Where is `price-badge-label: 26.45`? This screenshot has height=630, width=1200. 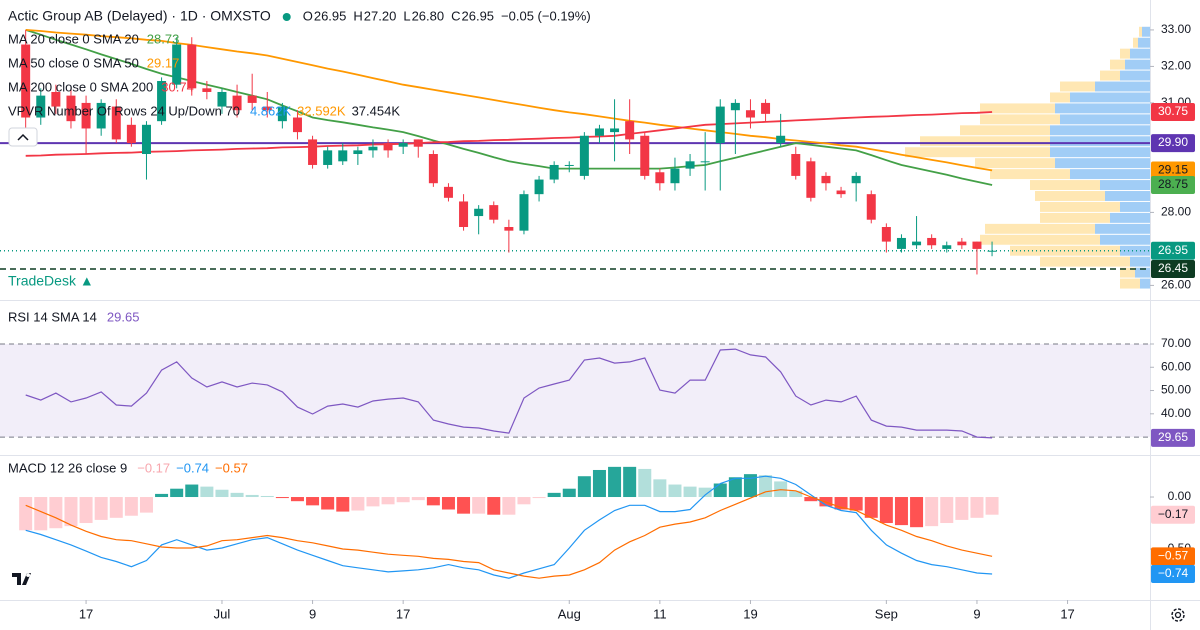
price-badge-label: 26.45 is located at coordinates (1173, 268).